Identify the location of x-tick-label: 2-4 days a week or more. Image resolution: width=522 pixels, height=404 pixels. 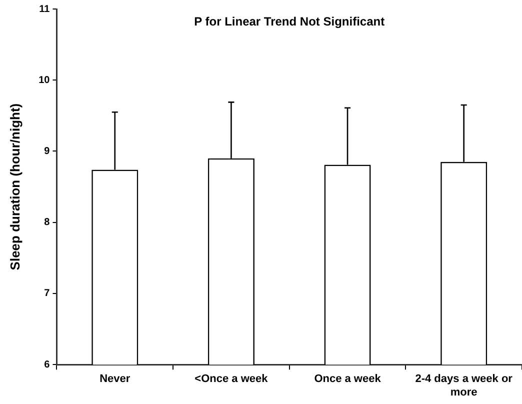
(464, 385).